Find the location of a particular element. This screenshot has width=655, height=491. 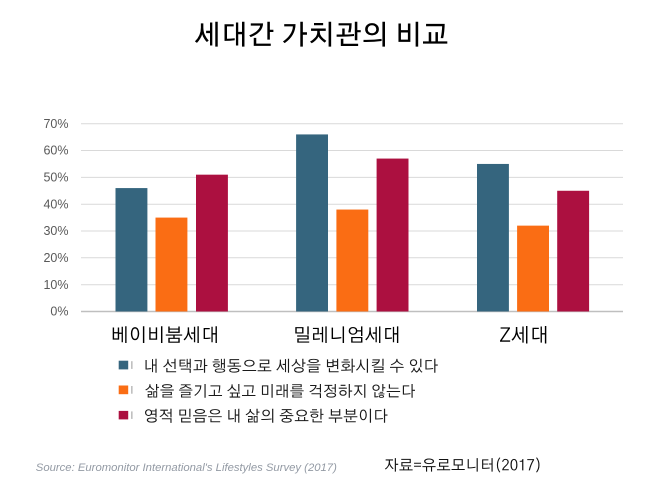

svg-text: 70% is located at coordinates (55, 124).